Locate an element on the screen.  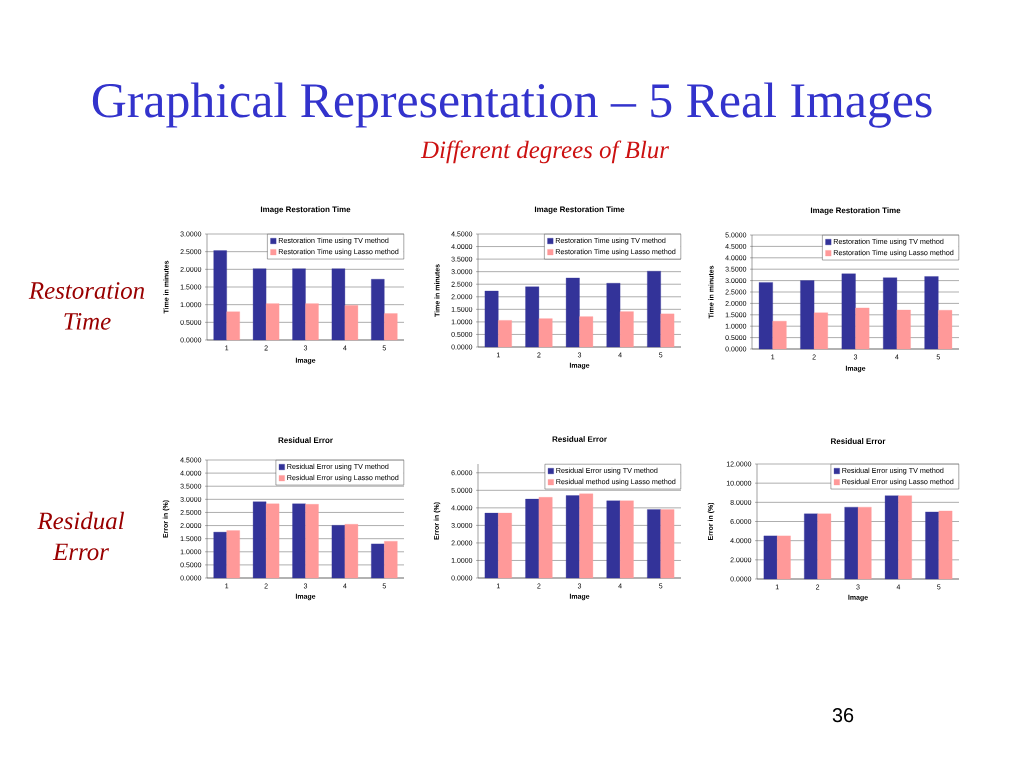
text: Residual Error is located at coordinates (81, 536).